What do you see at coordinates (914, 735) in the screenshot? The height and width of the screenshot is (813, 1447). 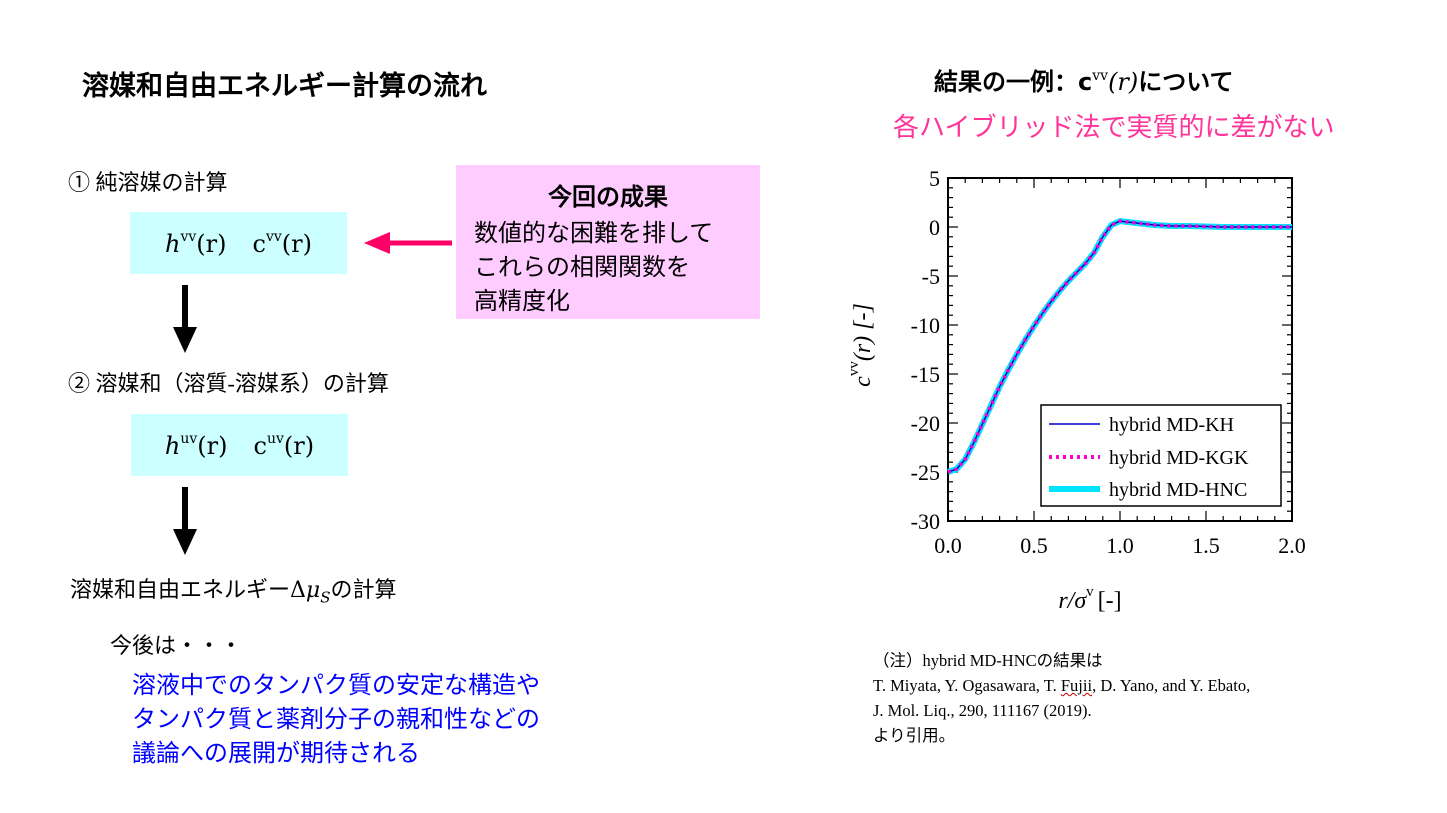 I see `note-line: より引用。` at bounding box center [914, 735].